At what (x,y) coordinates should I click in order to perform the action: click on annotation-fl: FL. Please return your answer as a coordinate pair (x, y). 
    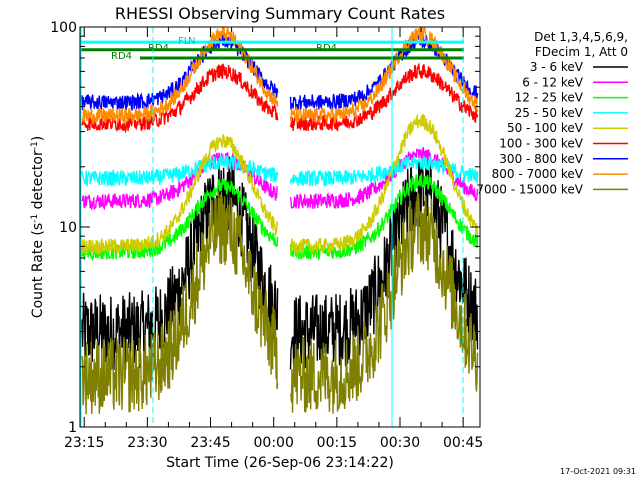
    Looking at the image, I should click on (184, 41).